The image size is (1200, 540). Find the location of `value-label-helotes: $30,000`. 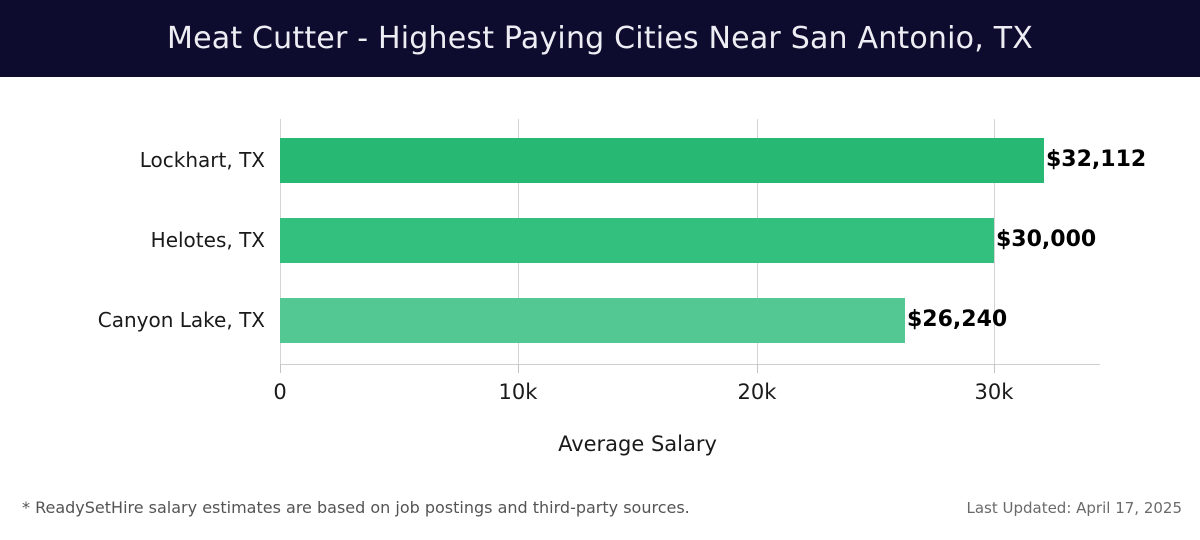

value-label-helotes: $30,000 is located at coordinates (1046, 239).